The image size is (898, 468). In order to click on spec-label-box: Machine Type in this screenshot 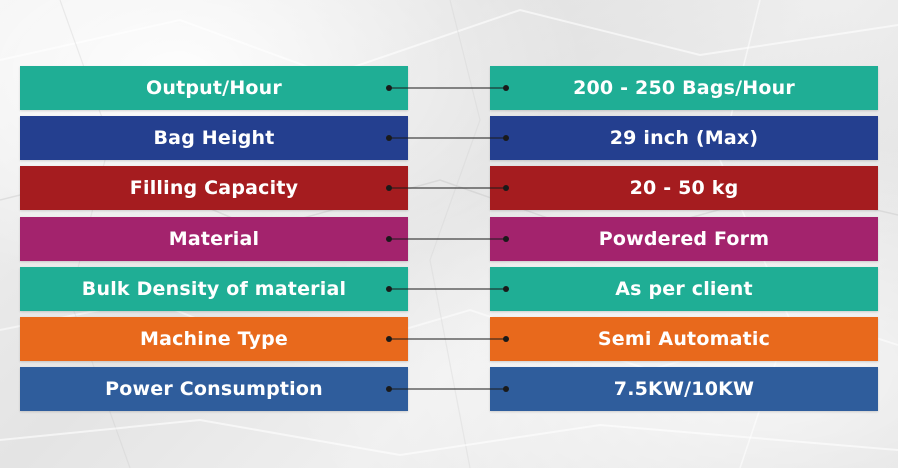, I will do `click(214, 339)`.